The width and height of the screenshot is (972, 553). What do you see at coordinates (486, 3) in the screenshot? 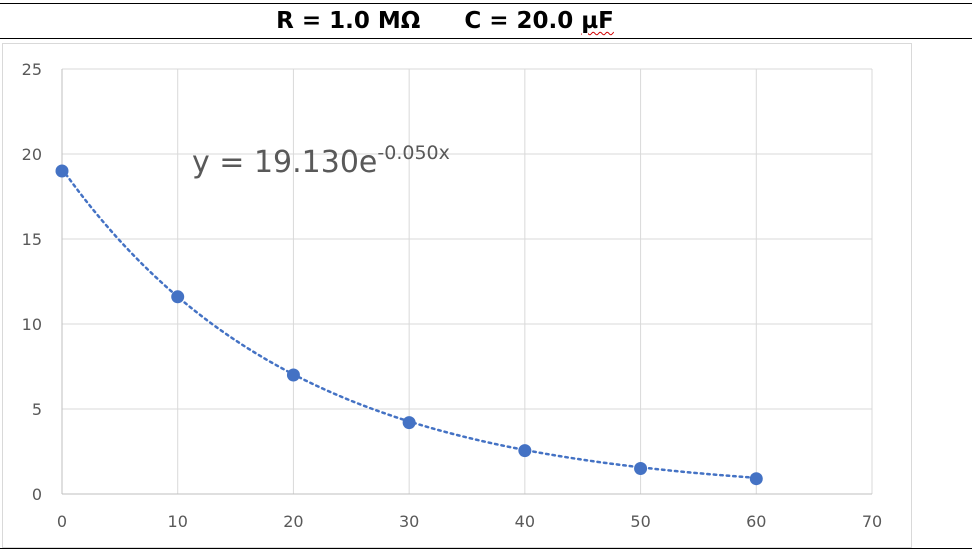
I see `top-rule` at bounding box center [486, 3].